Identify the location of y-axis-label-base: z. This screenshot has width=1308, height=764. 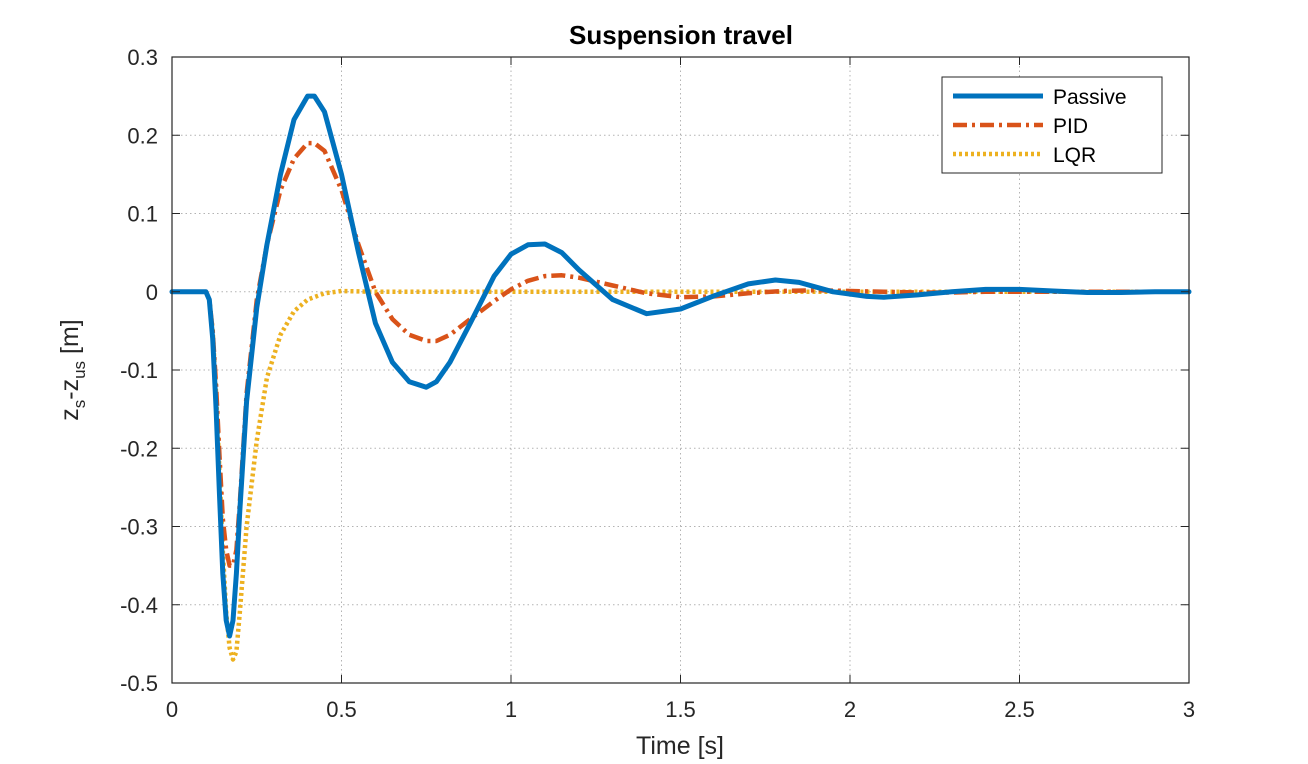
(70, 414).